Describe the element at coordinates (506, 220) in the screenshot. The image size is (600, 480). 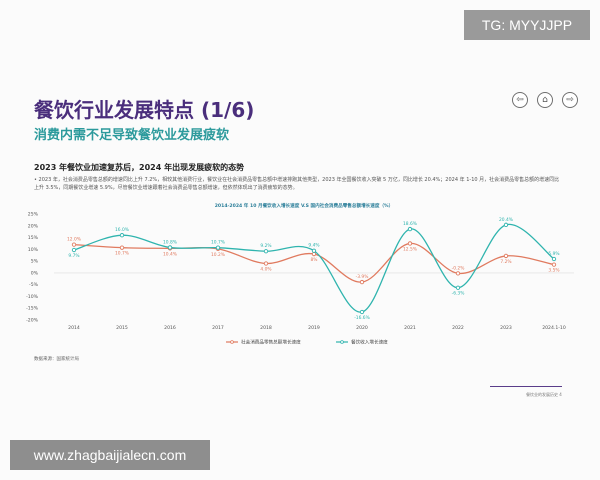
I see `data-label-1: 20.4%` at that location.